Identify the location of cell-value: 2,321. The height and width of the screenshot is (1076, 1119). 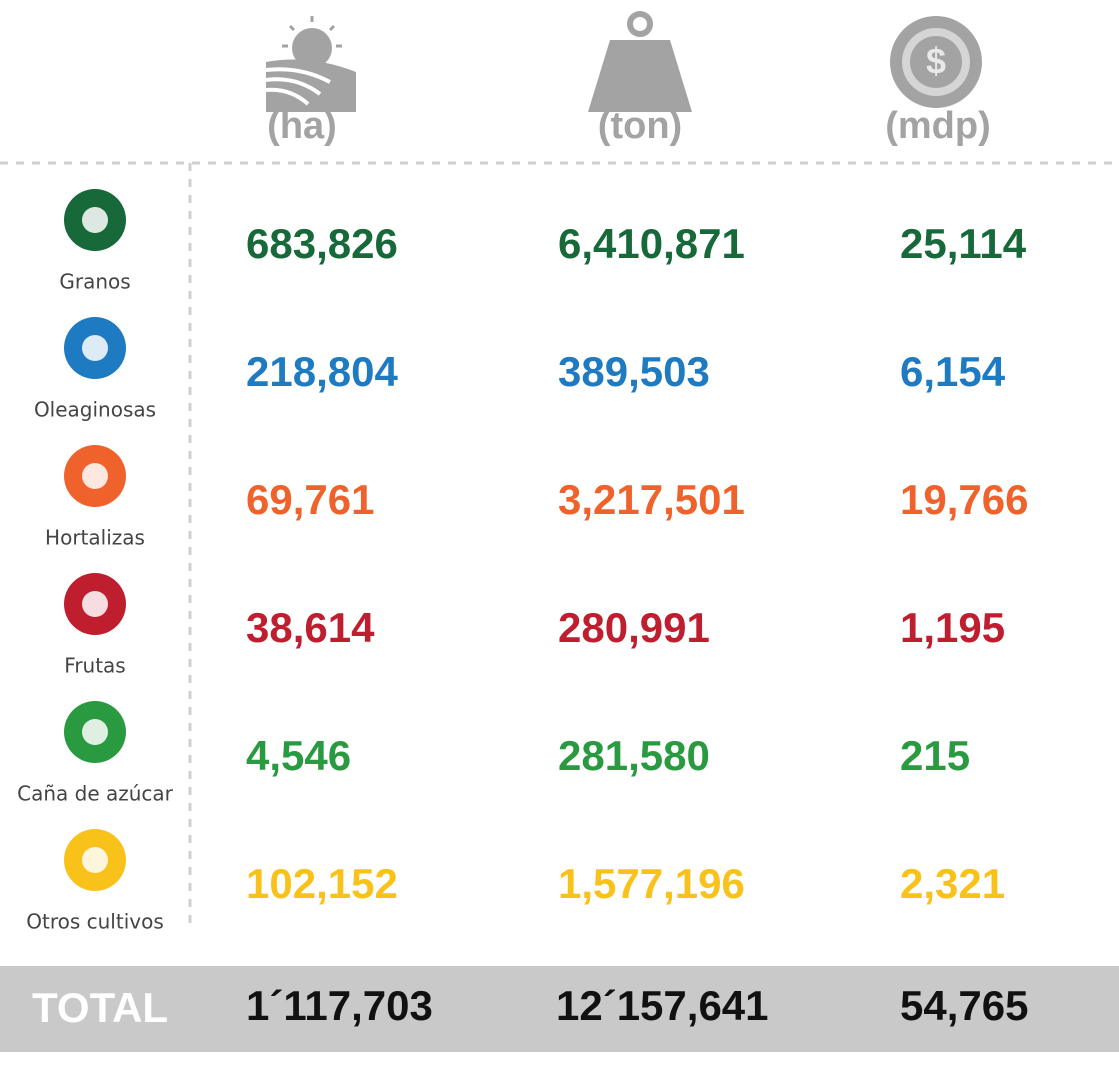
(952, 883).